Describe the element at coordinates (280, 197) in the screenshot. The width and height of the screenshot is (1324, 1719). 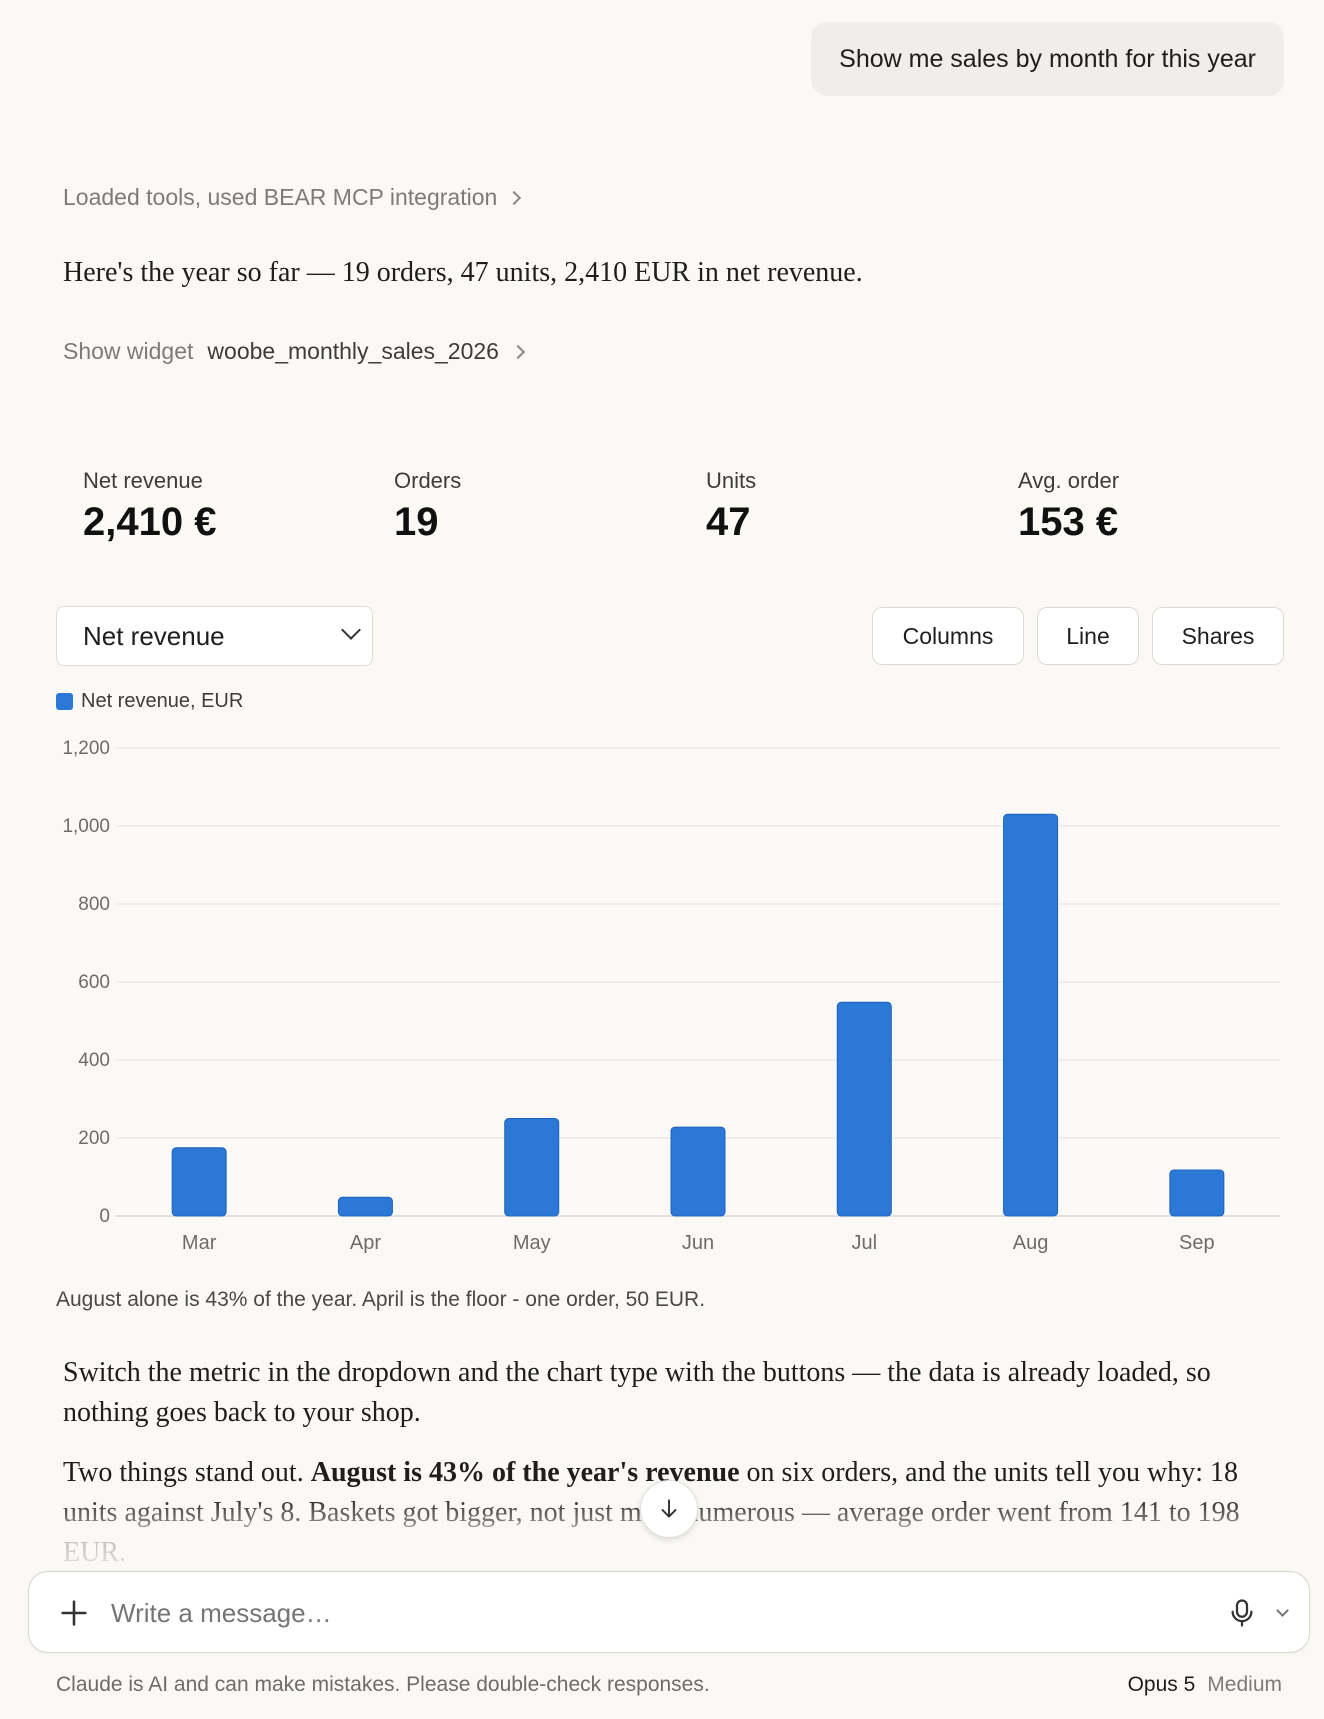
I see `tools-label: Loaded tools, used BEAR MCP integration` at that location.